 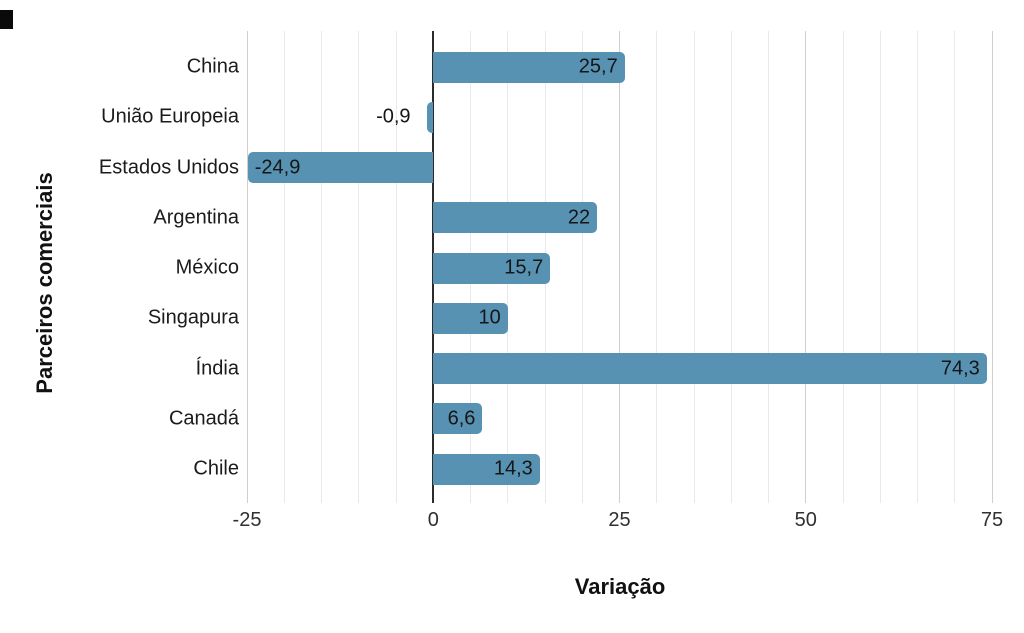 What do you see at coordinates (216, 468) in the screenshot?
I see `category-label: Chile` at bounding box center [216, 468].